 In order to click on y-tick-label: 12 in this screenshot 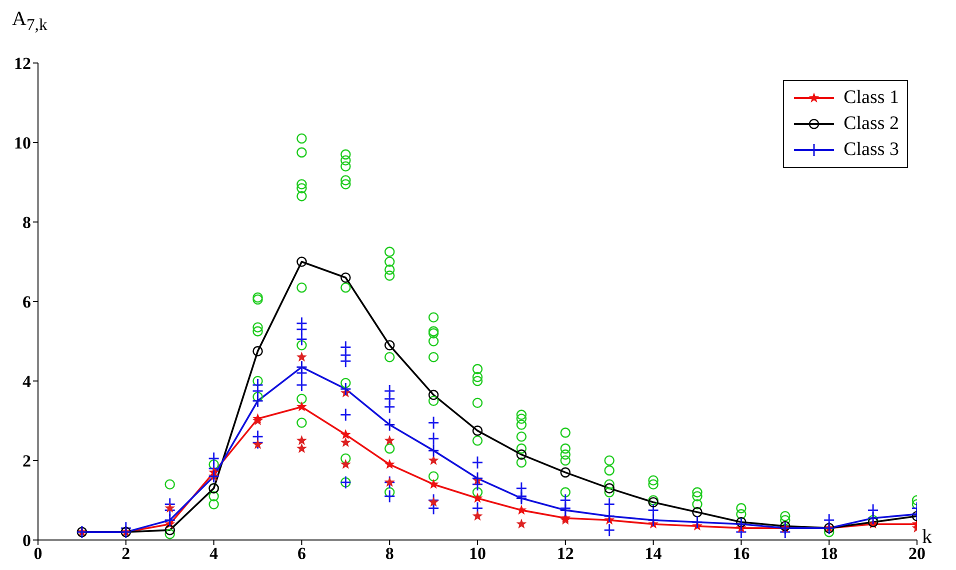, I will do `click(22, 64)`.